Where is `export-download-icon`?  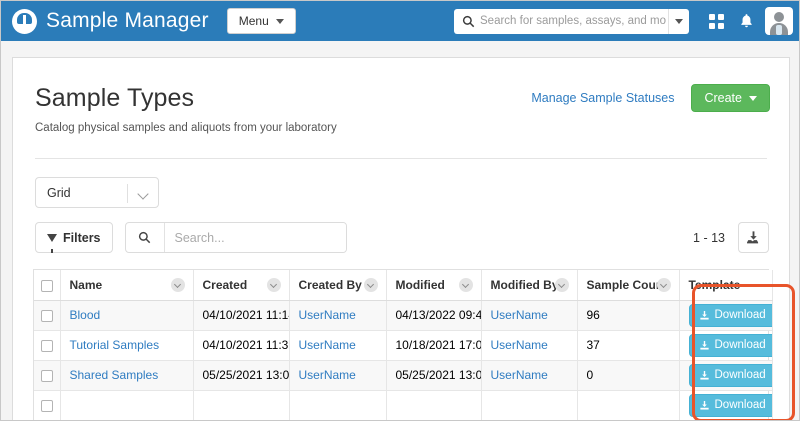
export-download-icon is located at coordinates (753, 237).